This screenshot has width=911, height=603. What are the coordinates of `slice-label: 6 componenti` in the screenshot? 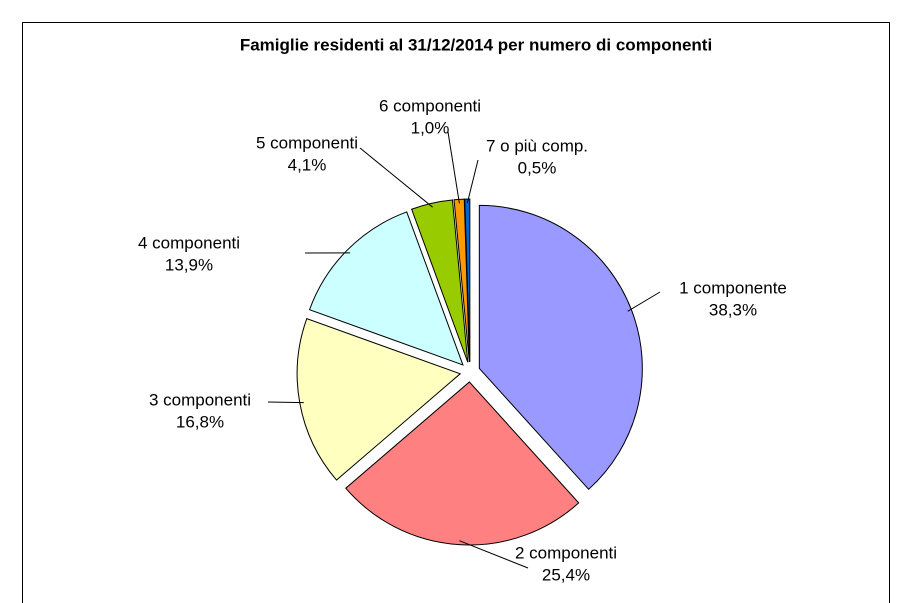 It's located at (430, 105).